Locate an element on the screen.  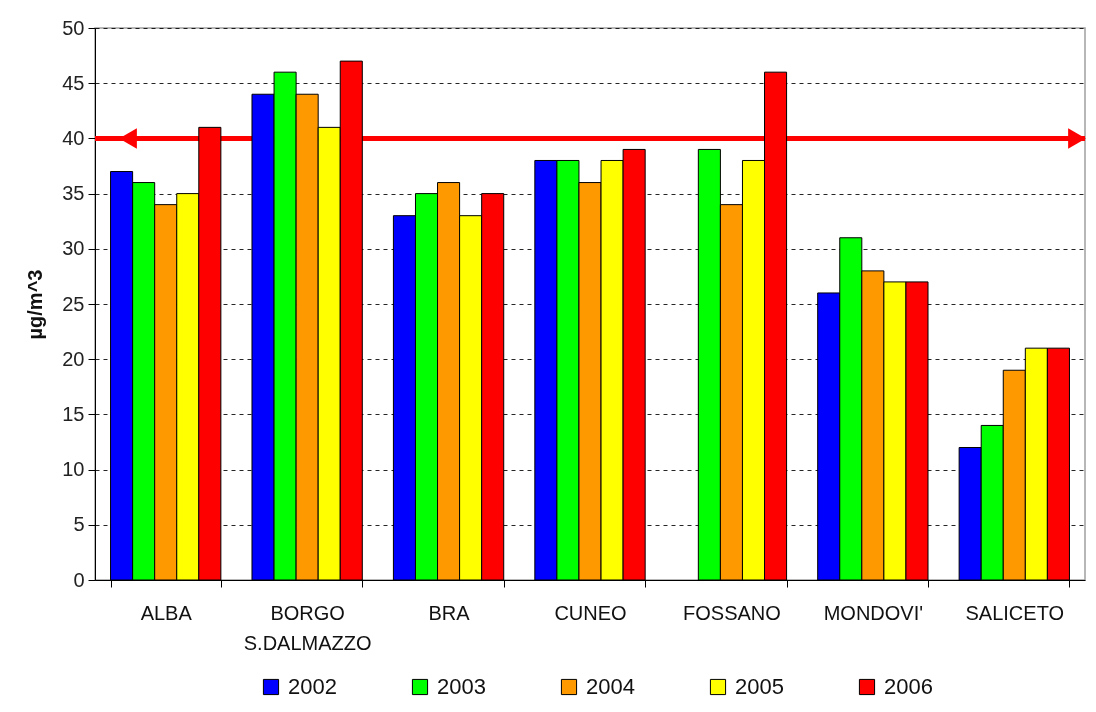
y-axis-title: µg/m^3 is located at coordinates (35, 304).